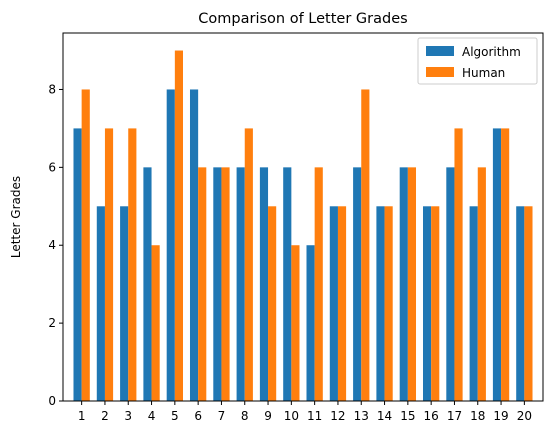 The width and height of the screenshot is (554, 435). What do you see at coordinates (477, 416) in the screenshot?
I see `x-tick-label: 18` at bounding box center [477, 416].